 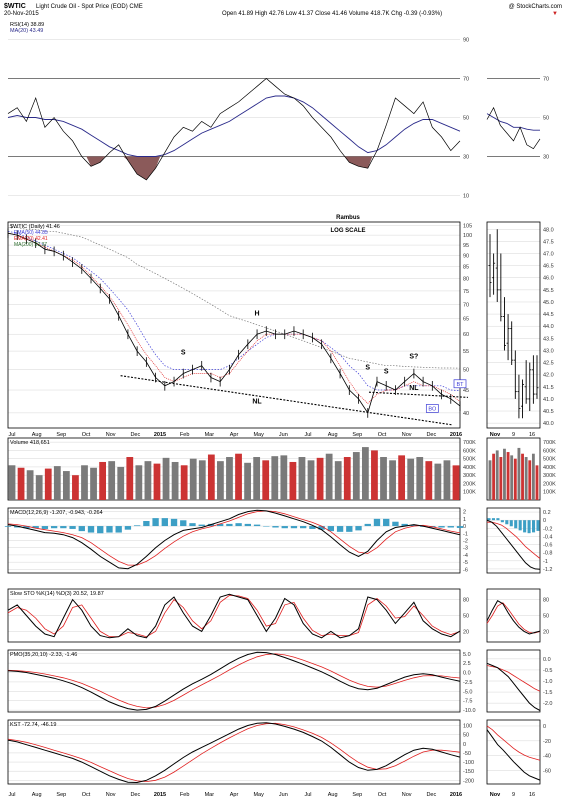 I want to click on price-zoom-ytick: 43.0, so click(x=548, y=351).